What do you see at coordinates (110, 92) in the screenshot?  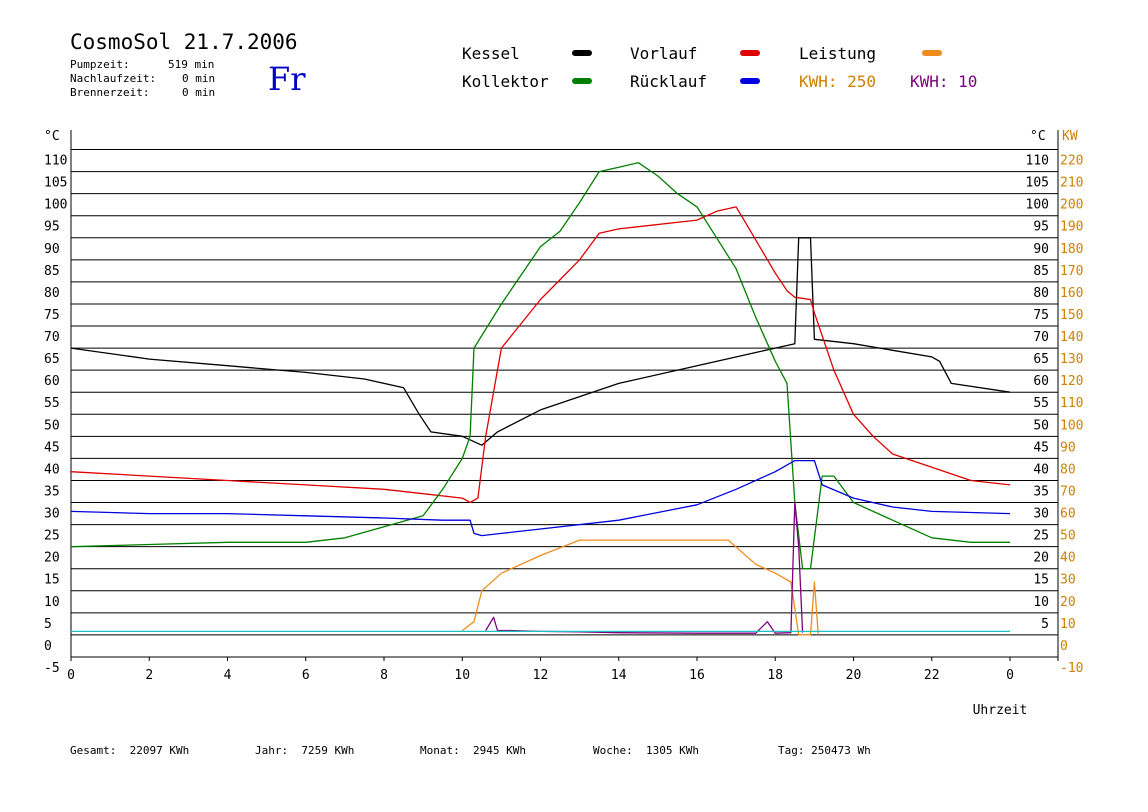 I see `stat-label-brennerzeit: Brennerzeit:` at bounding box center [110, 92].